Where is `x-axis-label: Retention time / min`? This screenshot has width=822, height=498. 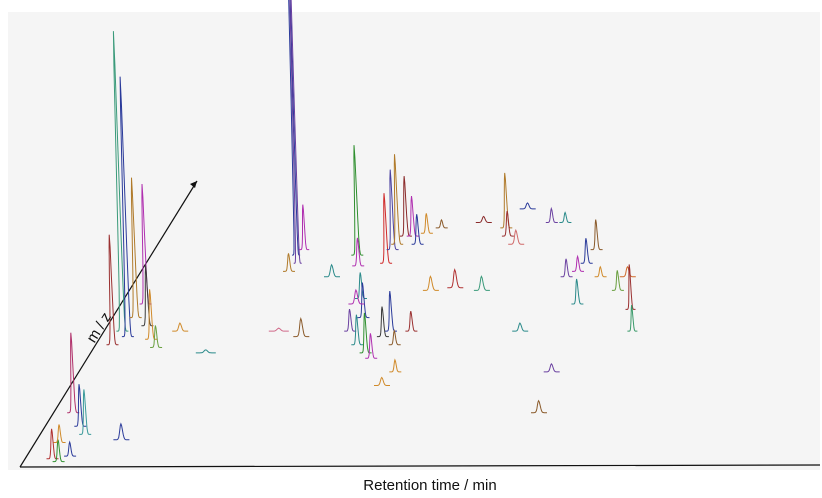
x-axis-label: Retention time / min is located at coordinates (429, 485).